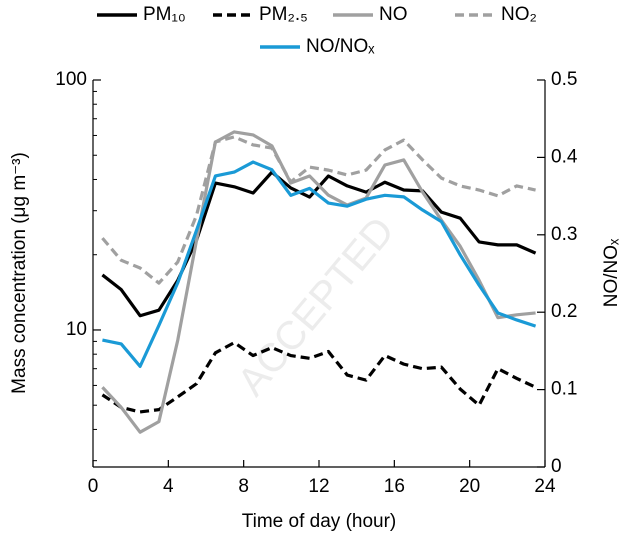  What do you see at coordinates (243, 486) in the screenshot?
I see `x-tick-label: 8` at bounding box center [243, 486].